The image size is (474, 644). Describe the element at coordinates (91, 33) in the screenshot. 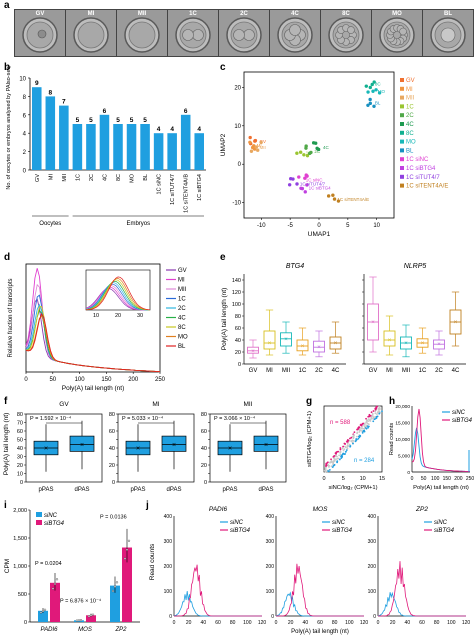

I see `micrograph-mi: MI` at that location.